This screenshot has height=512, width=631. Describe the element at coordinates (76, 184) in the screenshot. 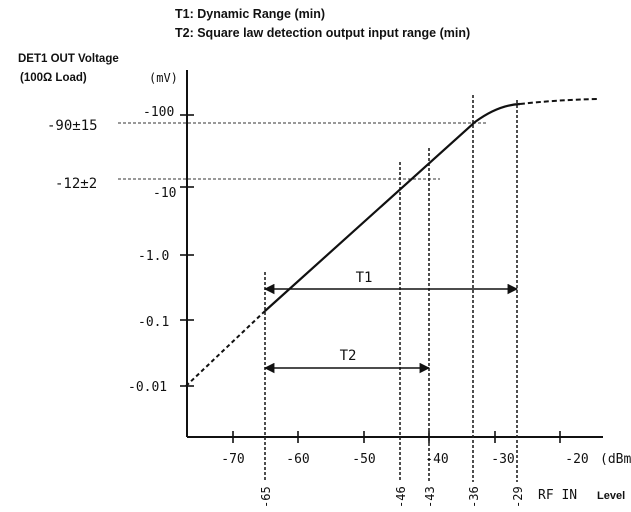

I see `reference-label-12: -12±2` at that location.